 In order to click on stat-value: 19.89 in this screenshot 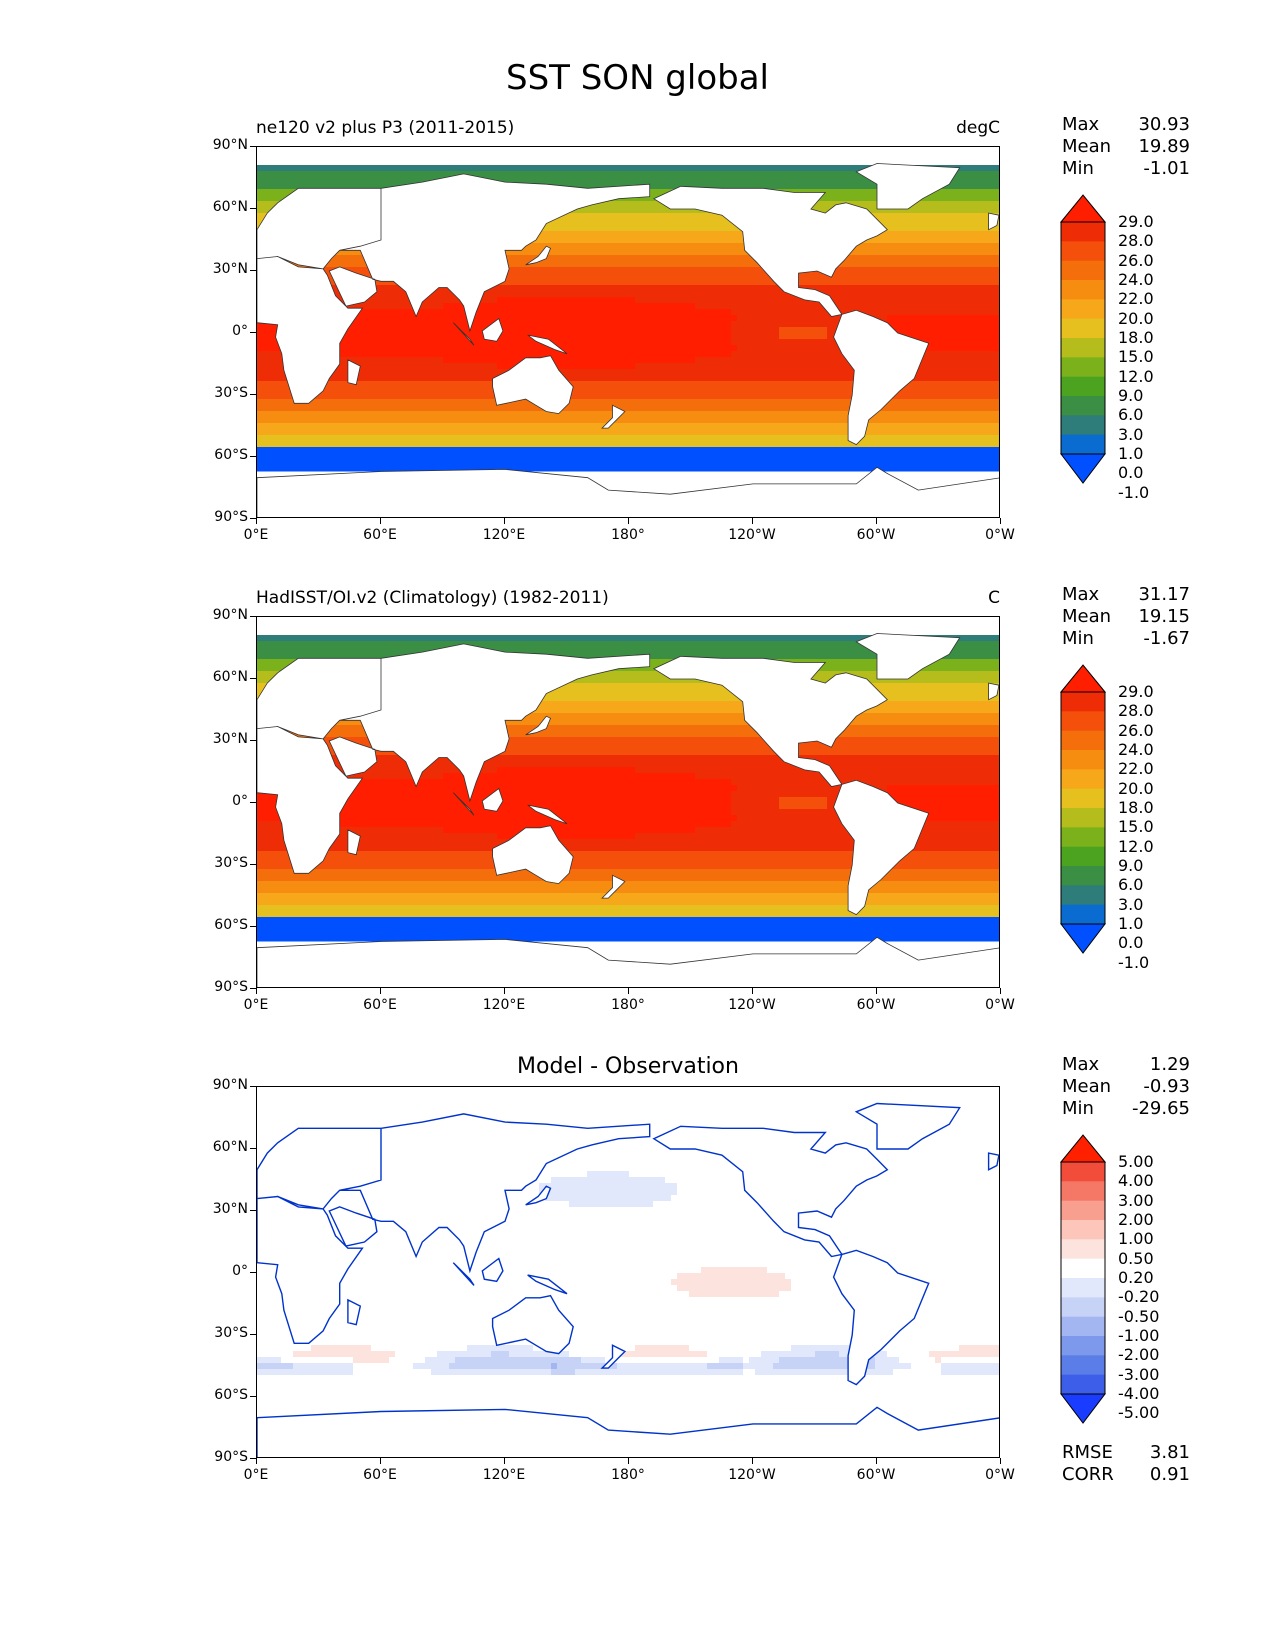, I will do `click(1164, 146)`.